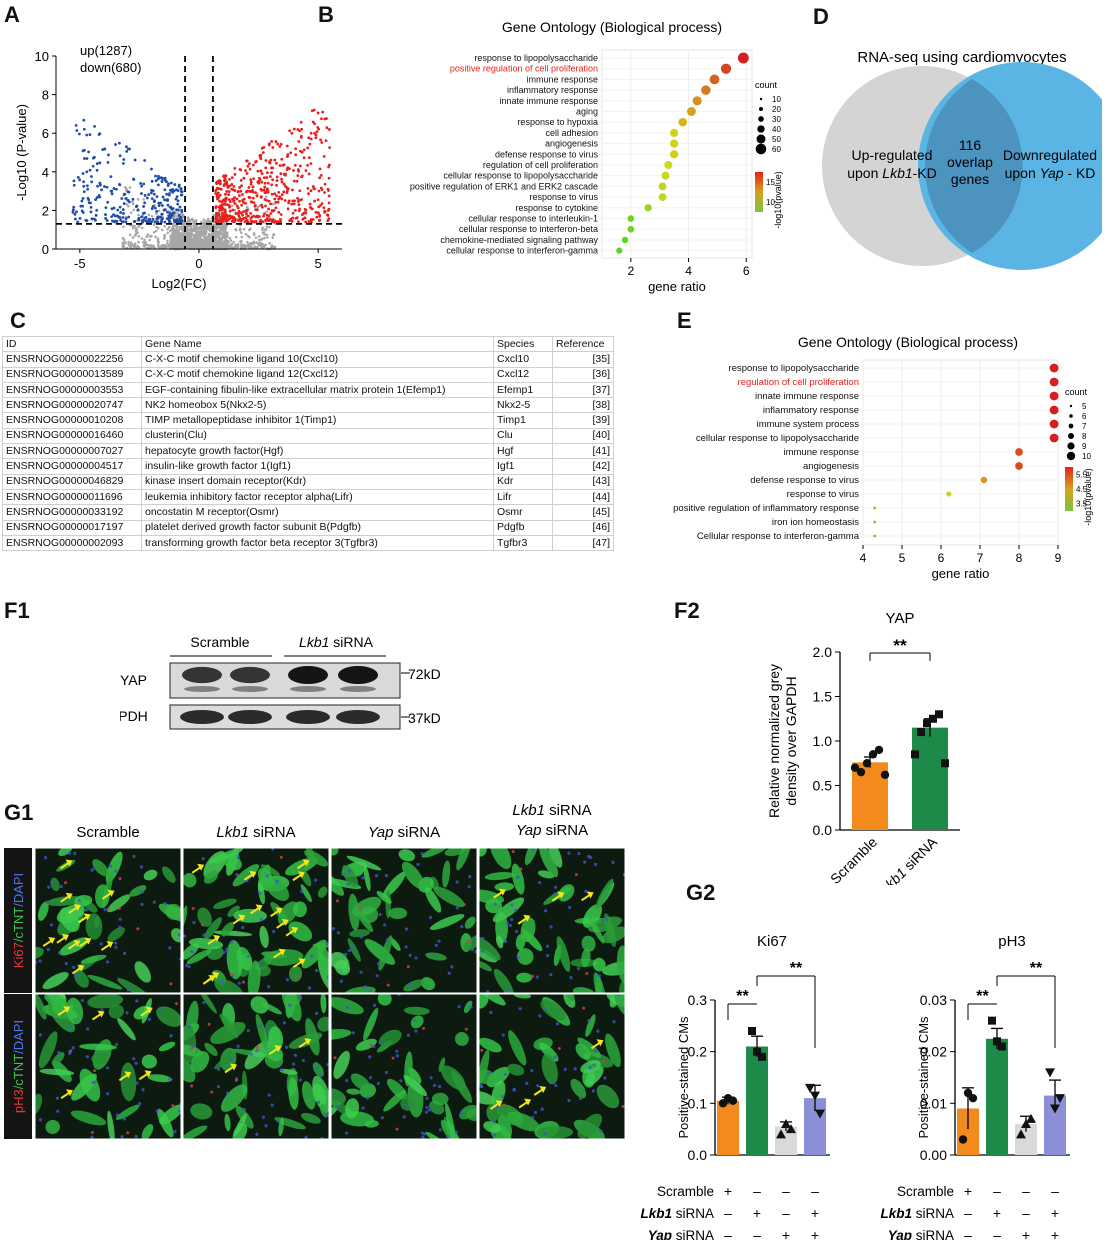 This screenshot has height=1246, width=1107. Describe the element at coordinates (583, 512) in the screenshot. I see `table-cell-reference: [45]` at that location.